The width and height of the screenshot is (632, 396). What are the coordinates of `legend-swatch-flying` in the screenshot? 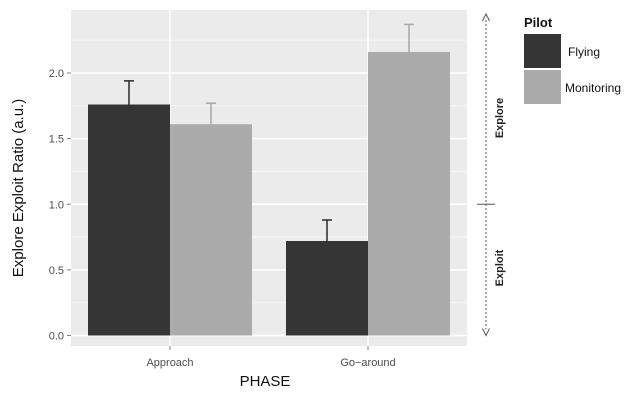 It's located at (542, 51).